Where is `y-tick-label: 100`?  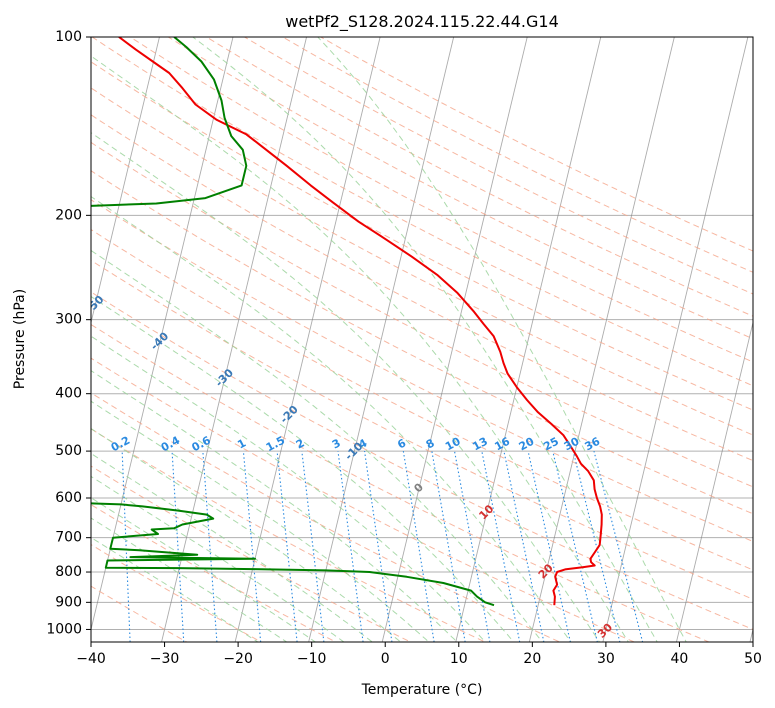 y-tick-label: 100 is located at coordinates (68, 37).